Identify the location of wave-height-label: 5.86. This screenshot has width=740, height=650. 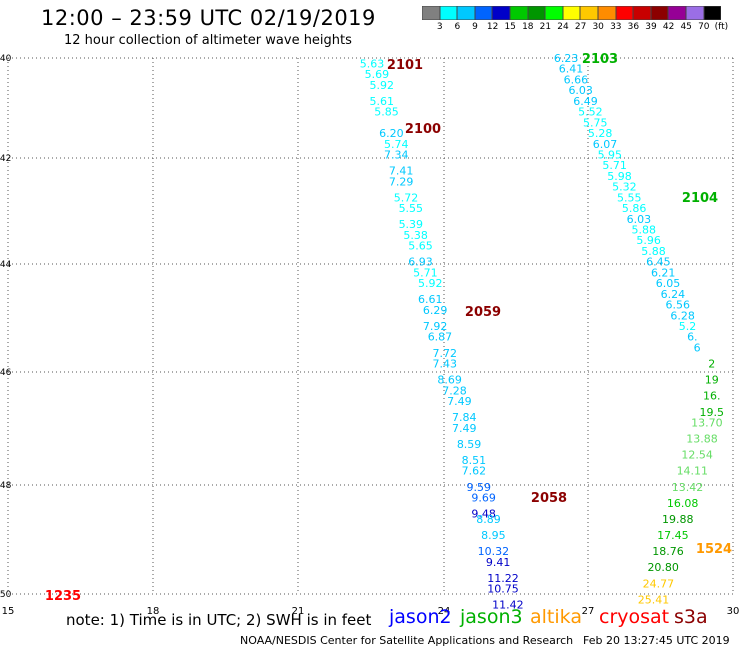
(634, 208).